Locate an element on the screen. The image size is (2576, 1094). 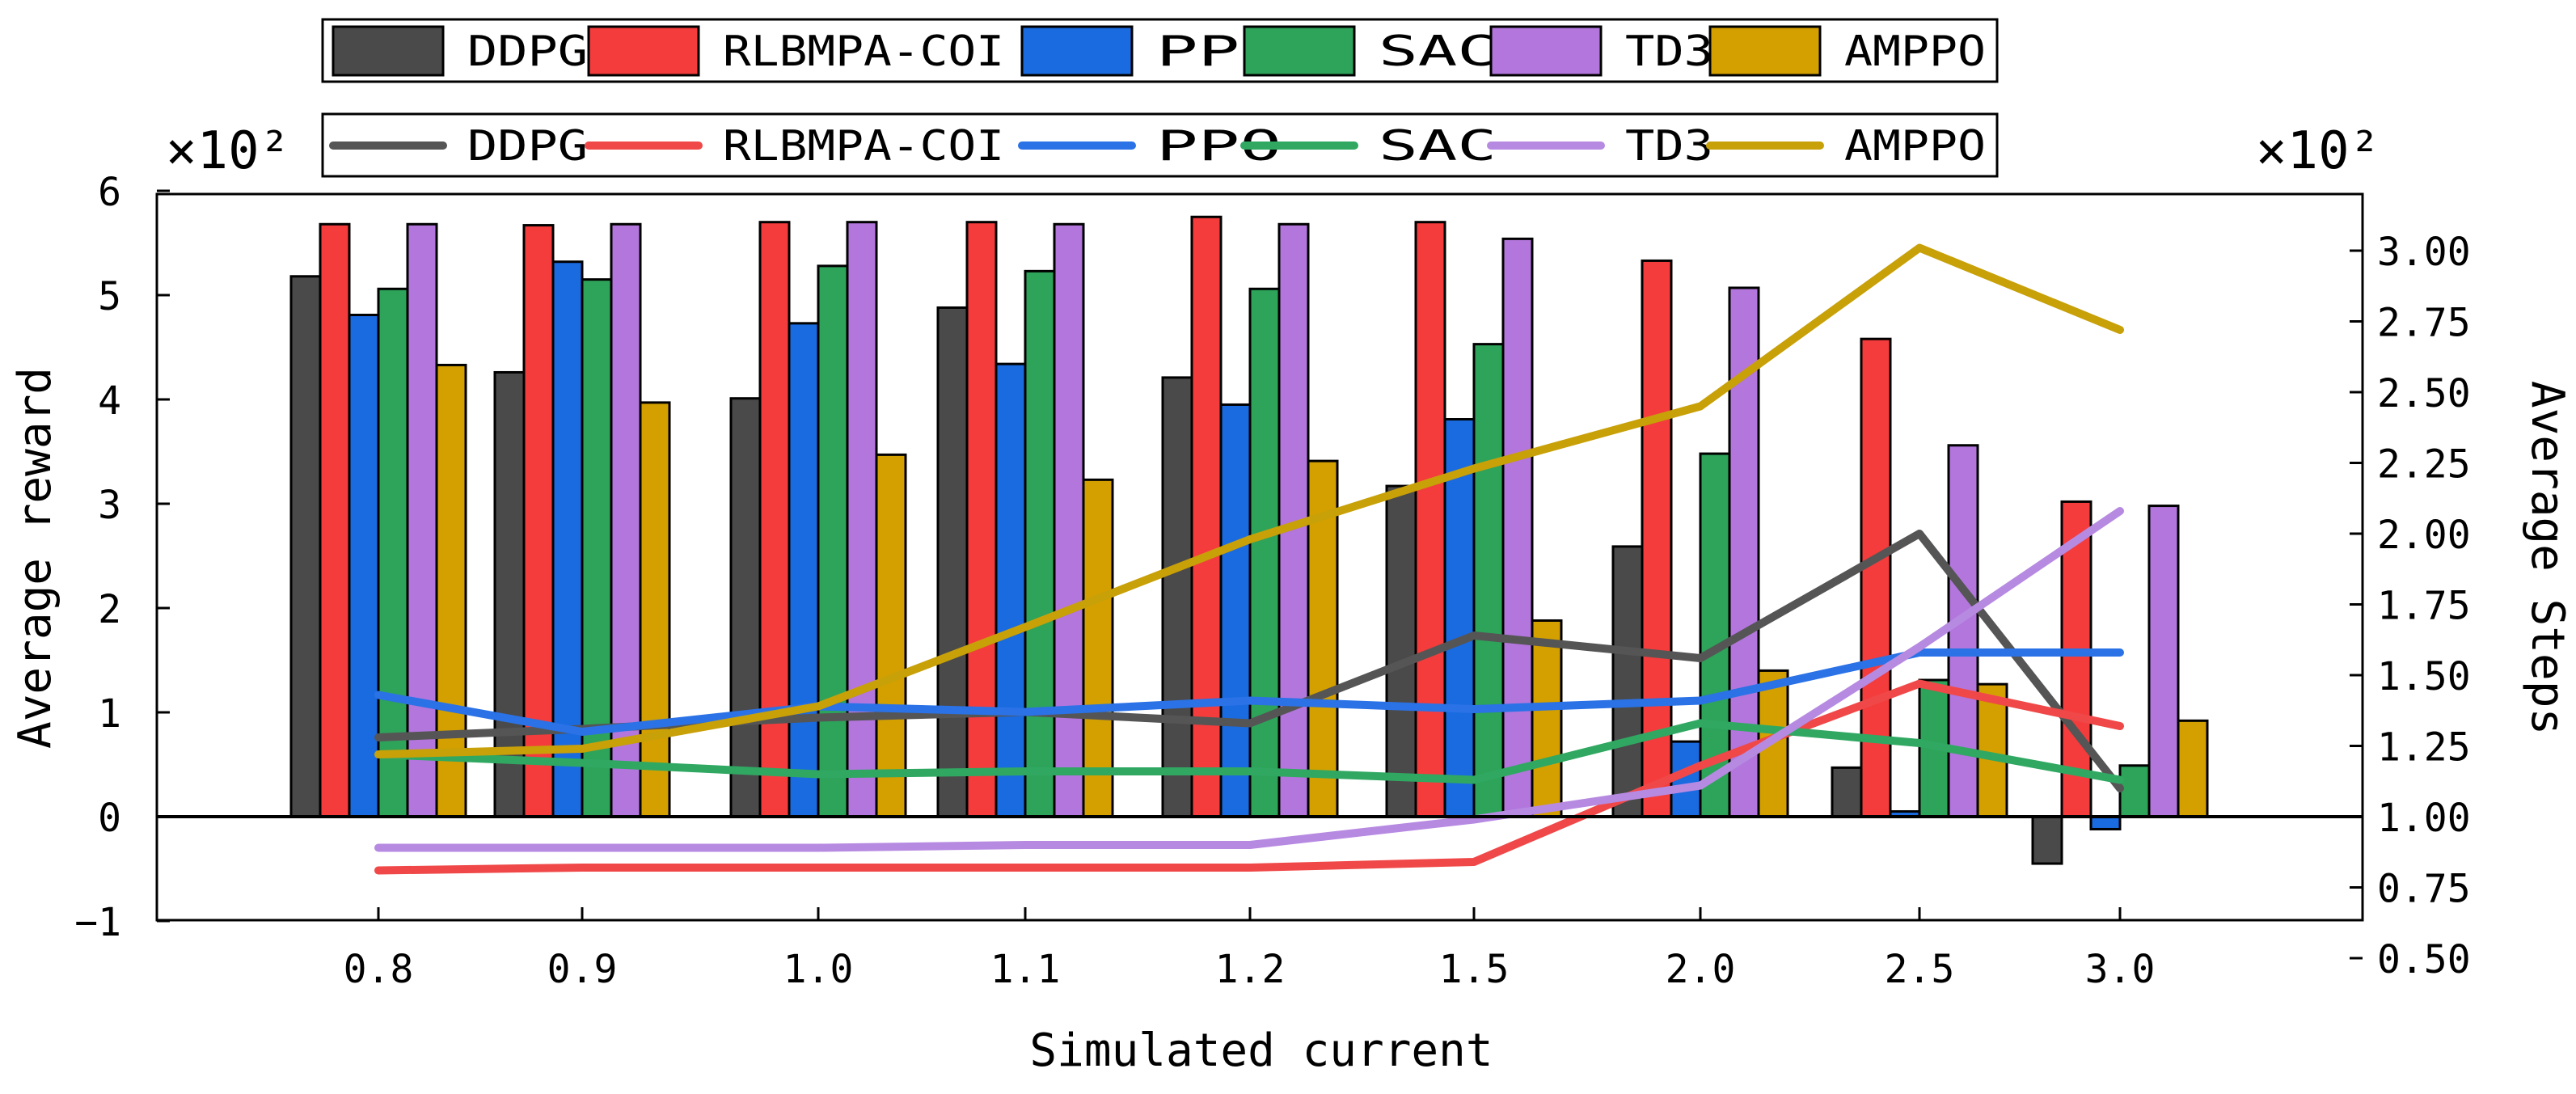
right-tick-label: 0.50 is located at coordinates (2424, 959).